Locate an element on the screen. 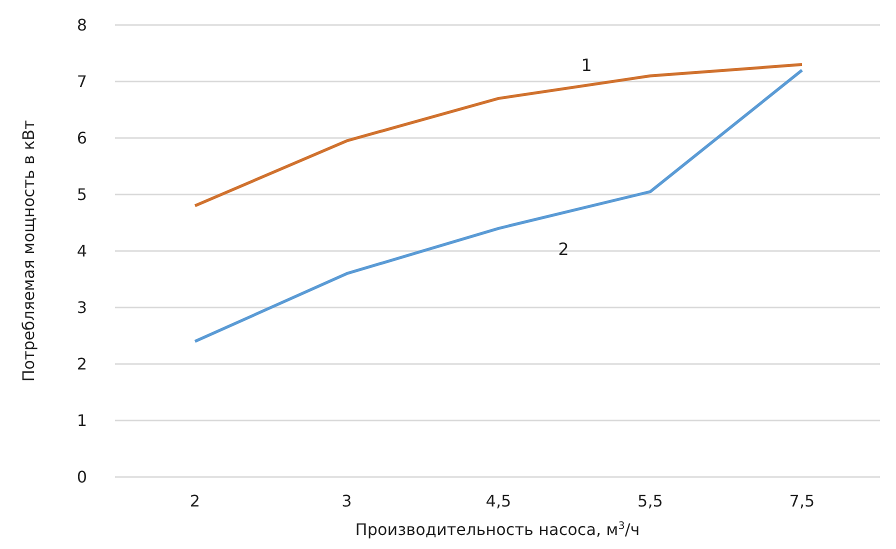  y-tick-label: 0 is located at coordinates (81, 477).